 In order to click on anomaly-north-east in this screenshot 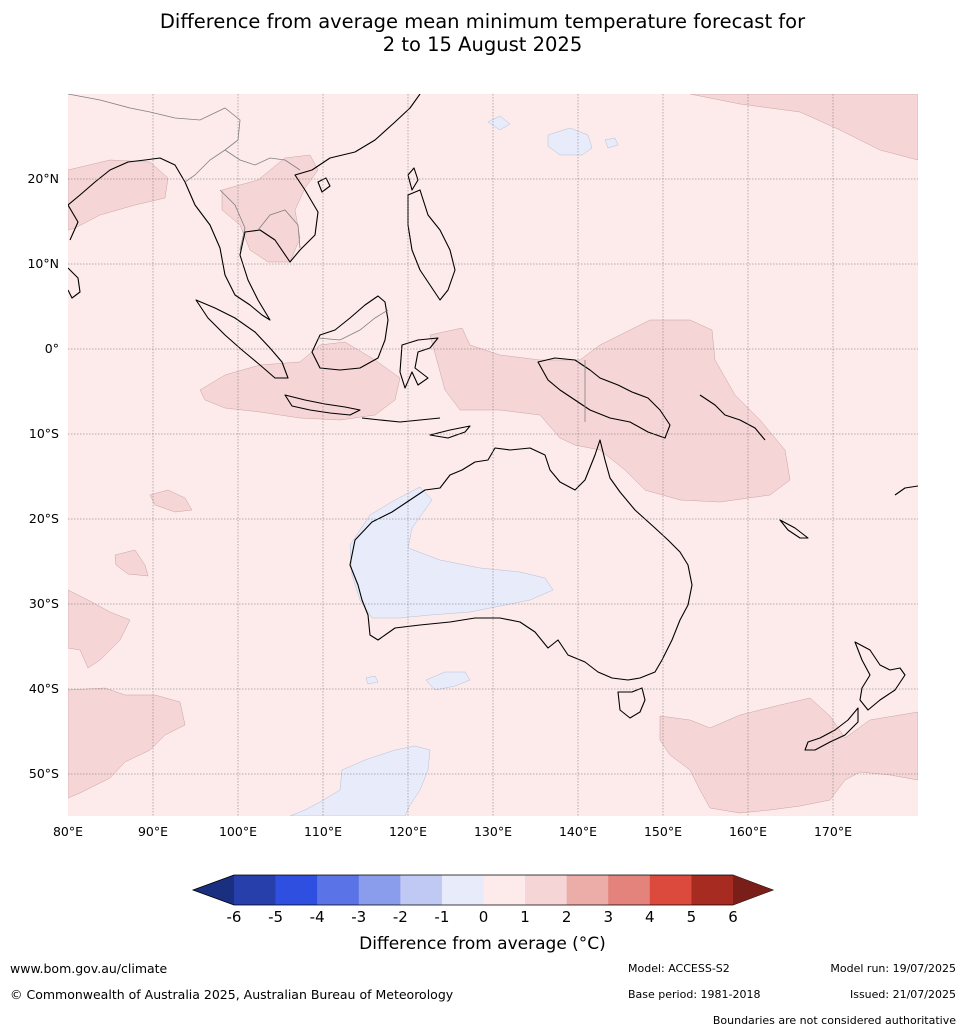, I will do `click(803, 127)`.